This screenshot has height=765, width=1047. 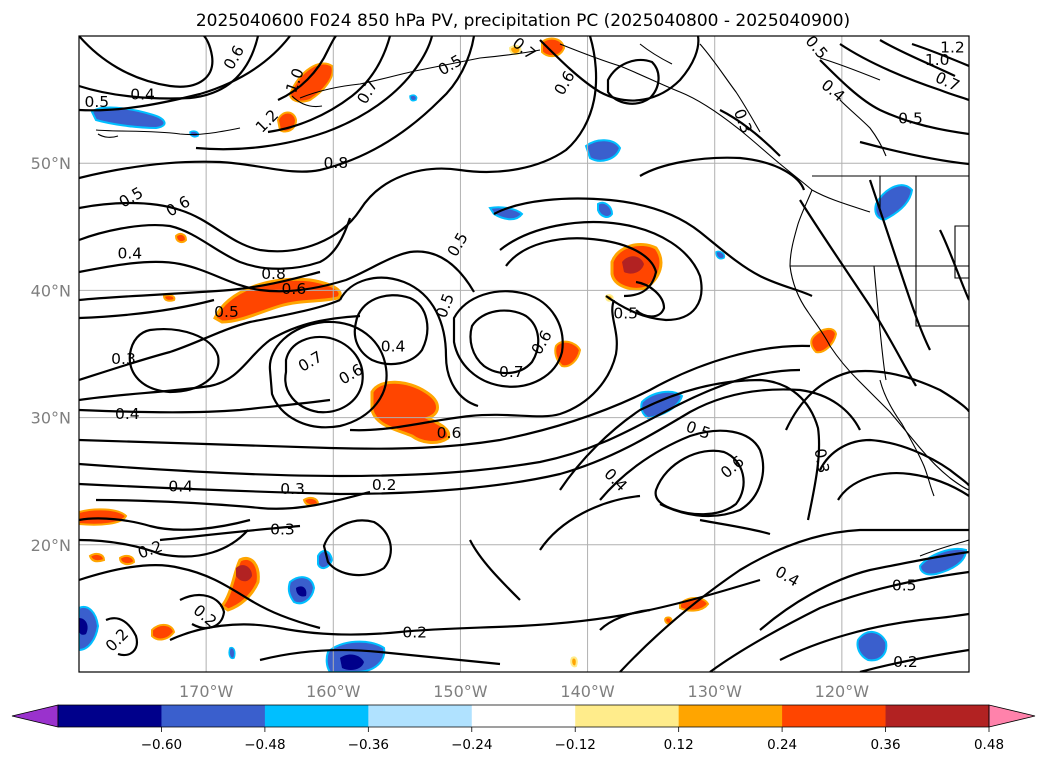 What do you see at coordinates (587, 691) in the screenshot?
I see `x-tick-label: 140°W` at bounding box center [587, 691].